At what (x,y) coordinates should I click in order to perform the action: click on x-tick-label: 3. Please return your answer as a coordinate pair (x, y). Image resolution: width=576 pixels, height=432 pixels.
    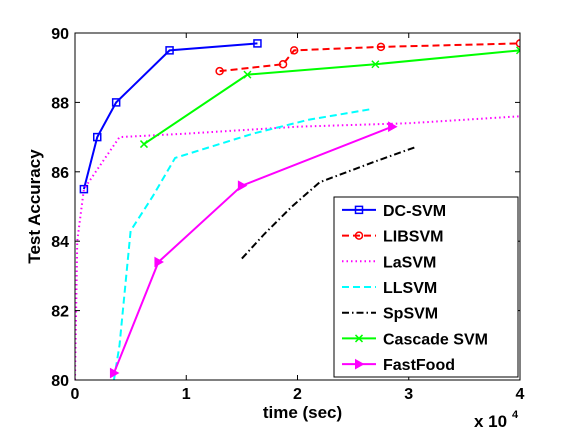
    Looking at the image, I should click on (408, 394).